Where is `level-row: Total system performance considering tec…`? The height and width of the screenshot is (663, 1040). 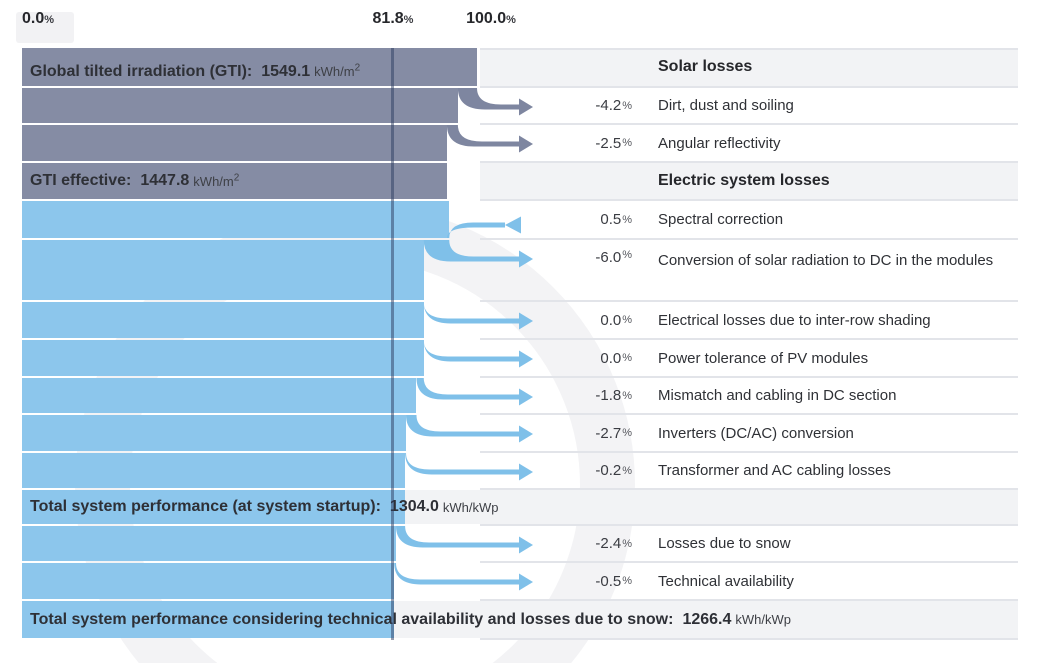 level-row: Total system performance considering tec… is located at coordinates (509, 619).